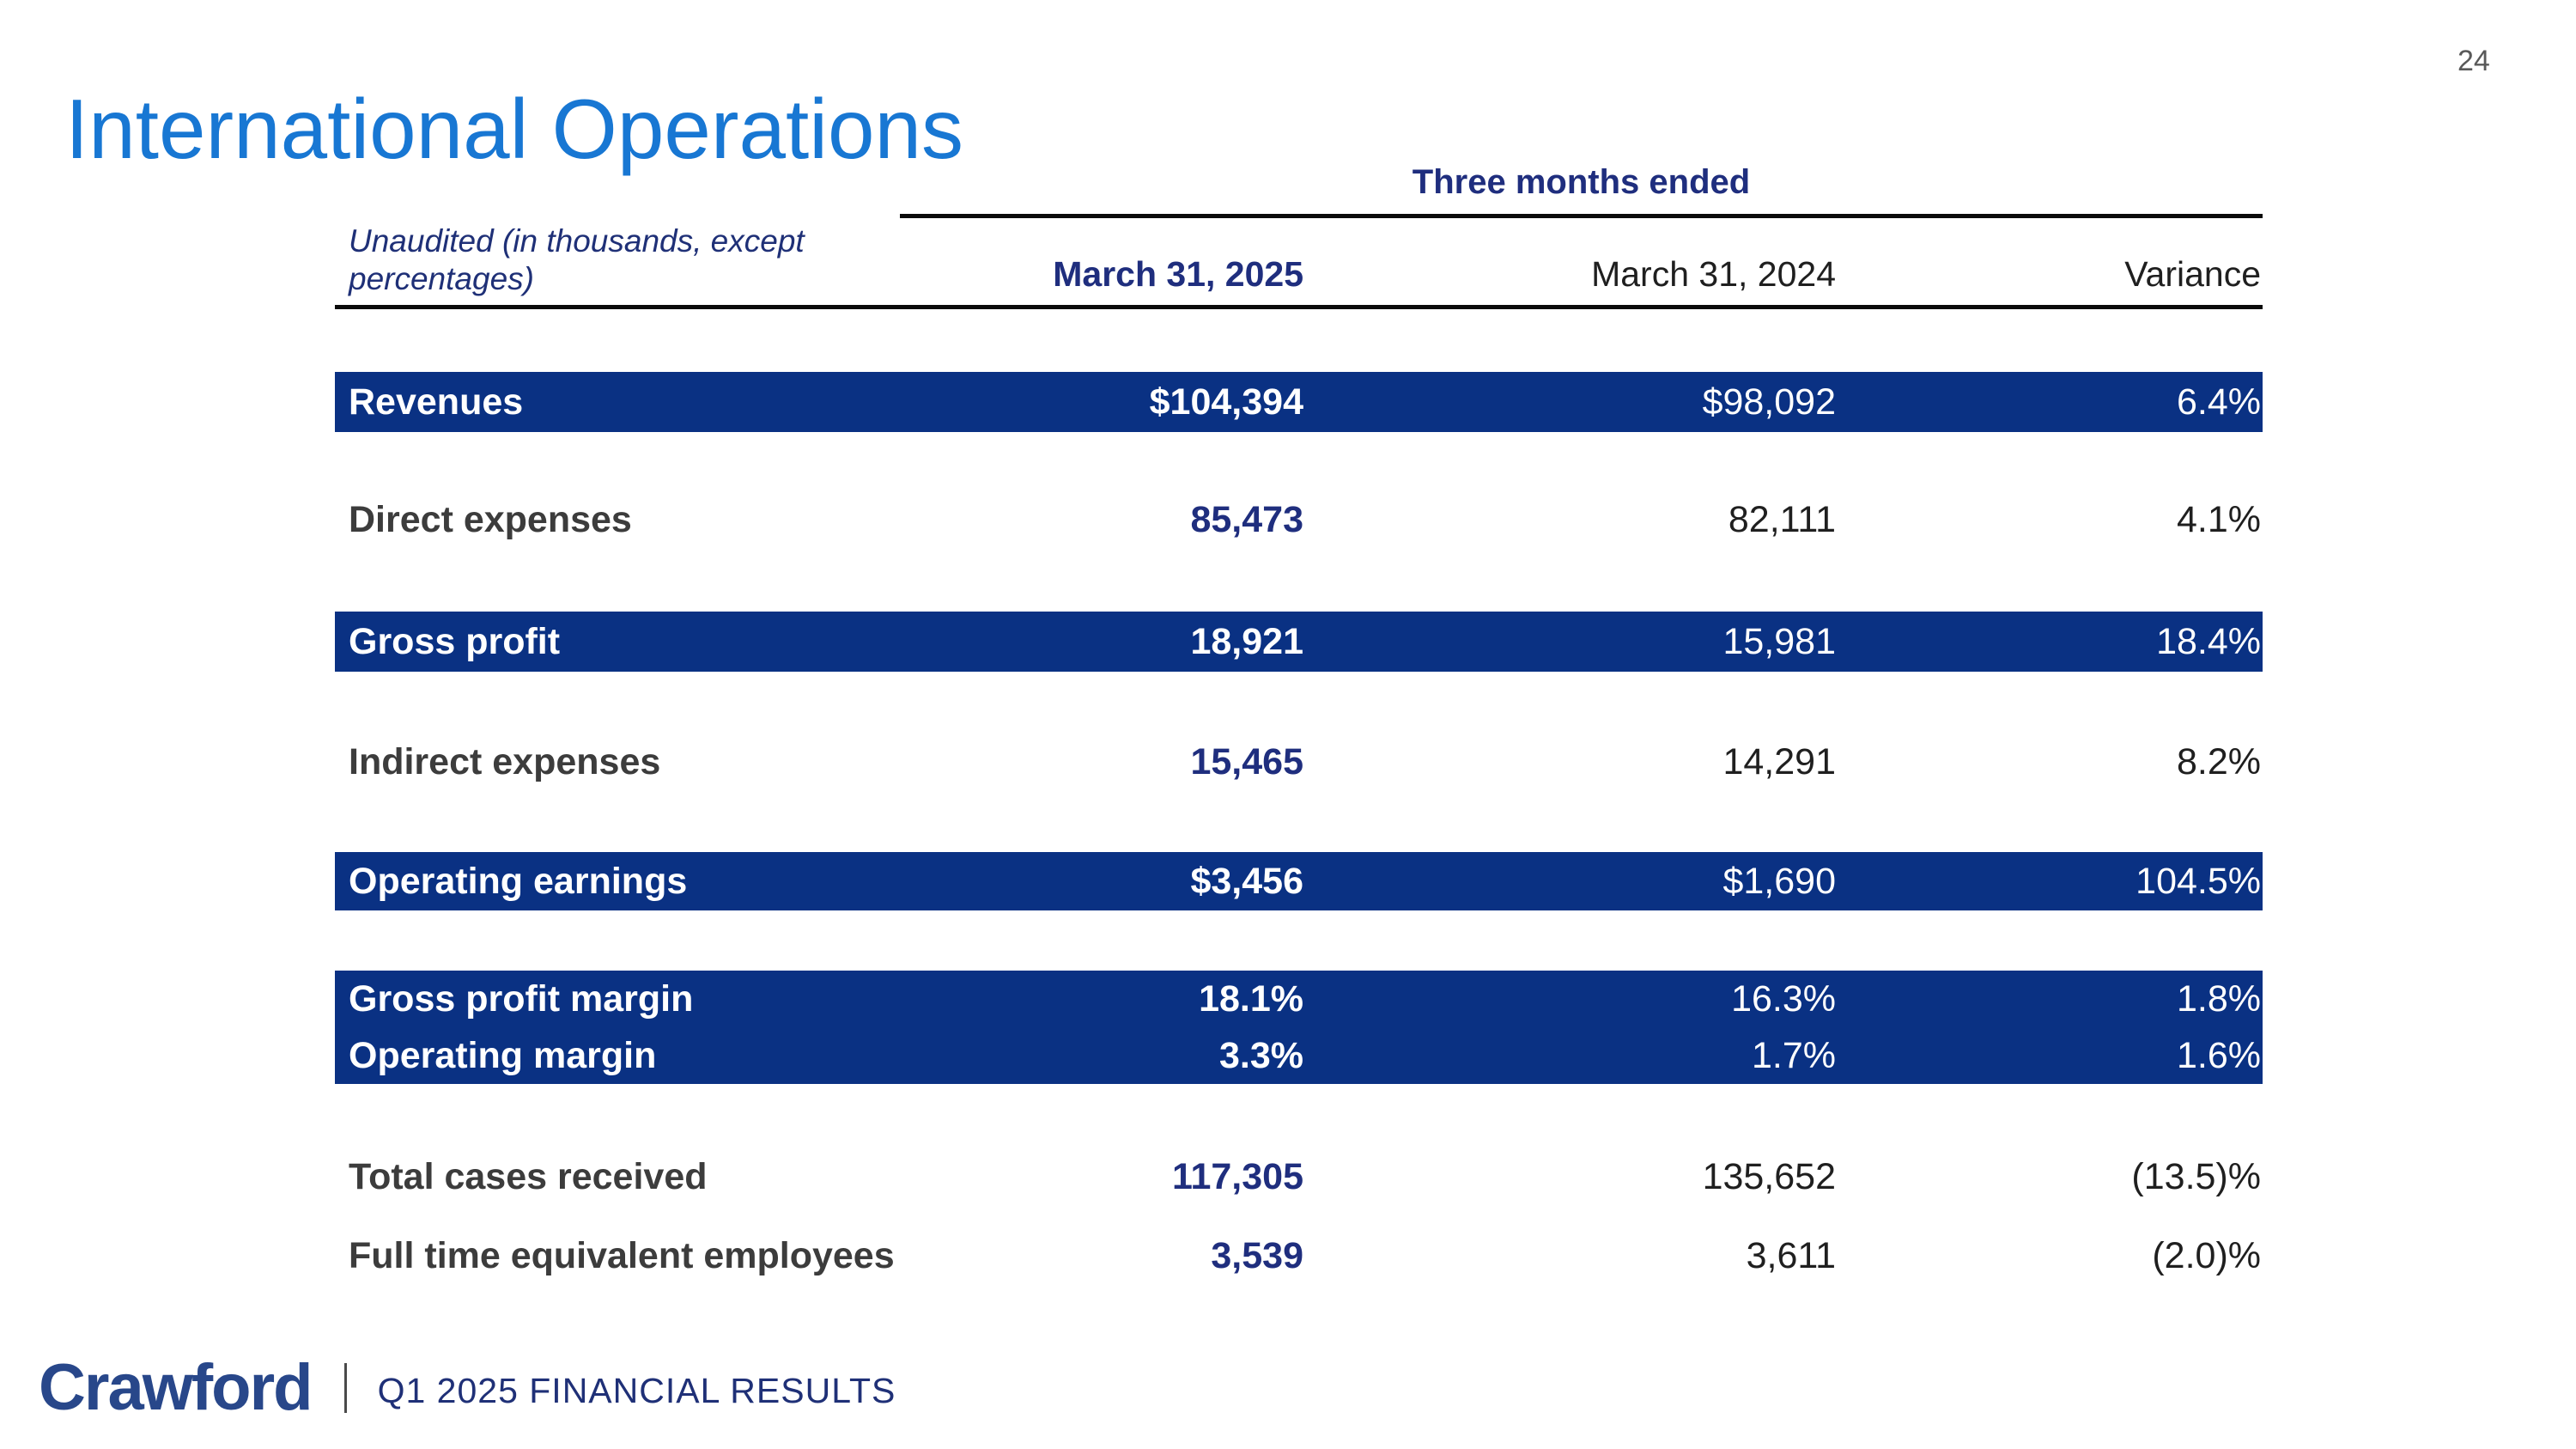 Image resolution: width=2576 pixels, height=1449 pixels. I want to click on value-2024: $1,690, so click(1779, 881).